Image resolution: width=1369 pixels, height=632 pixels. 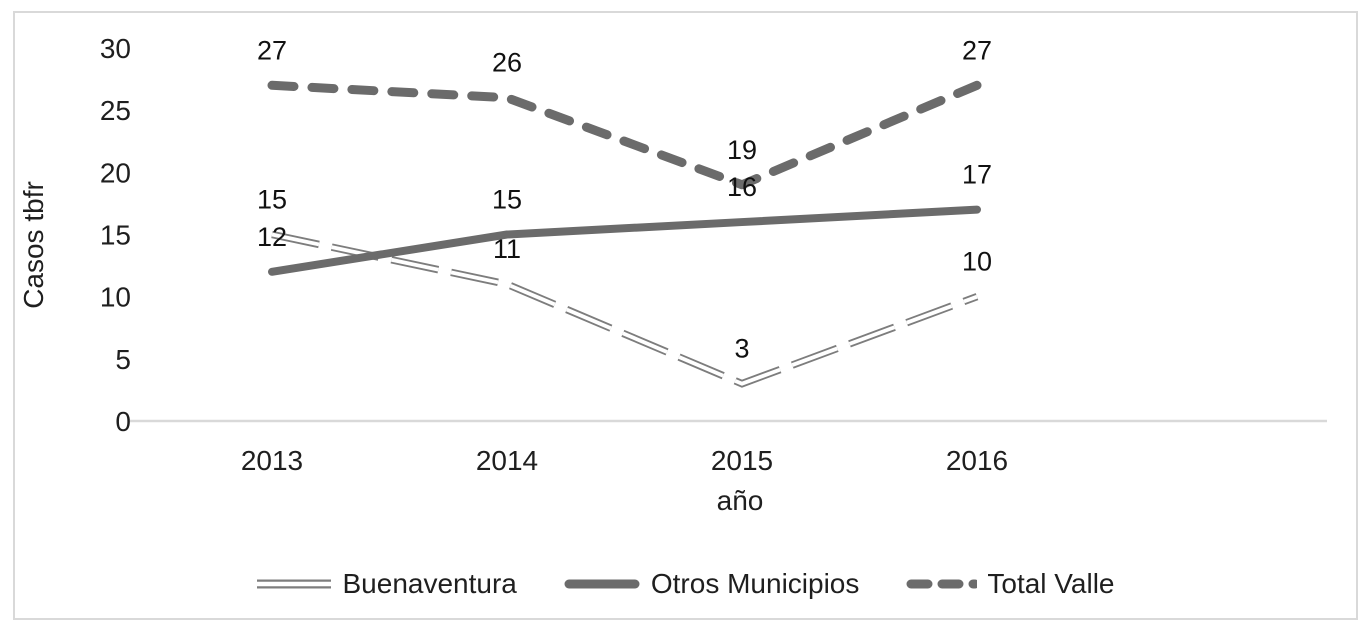 What do you see at coordinates (507, 249) in the screenshot?
I see `data-label: 11` at bounding box center [507, 249].